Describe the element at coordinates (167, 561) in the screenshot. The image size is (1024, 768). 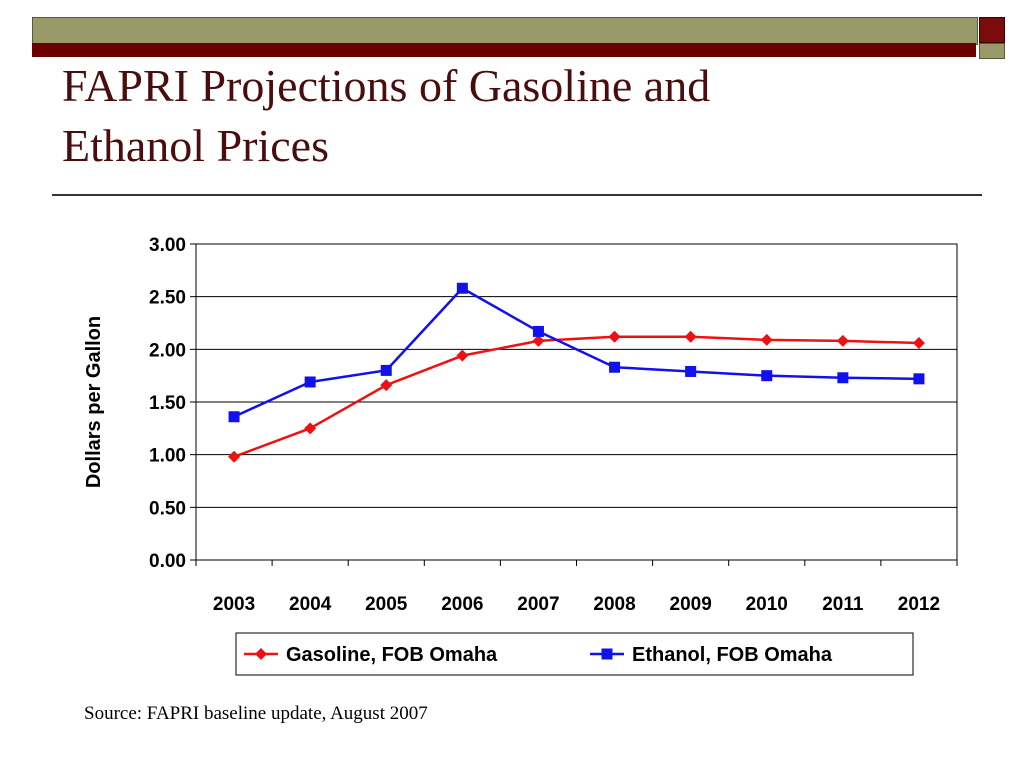
I see `y-tick-label: 0.00` at that location.